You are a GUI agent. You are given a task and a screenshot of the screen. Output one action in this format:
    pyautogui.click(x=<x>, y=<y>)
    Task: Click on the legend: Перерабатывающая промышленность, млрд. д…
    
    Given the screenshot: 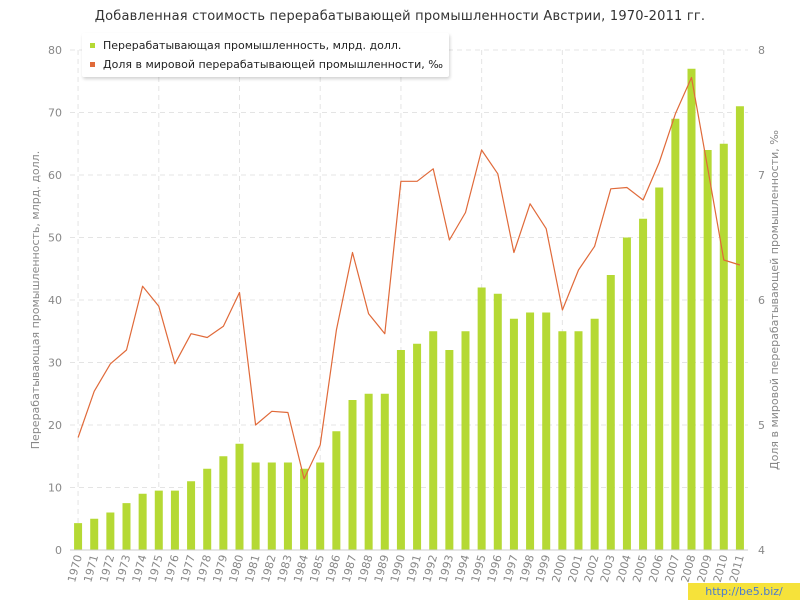 What is the action you would take?
    pyautogui.click(x=265, y=55)
    